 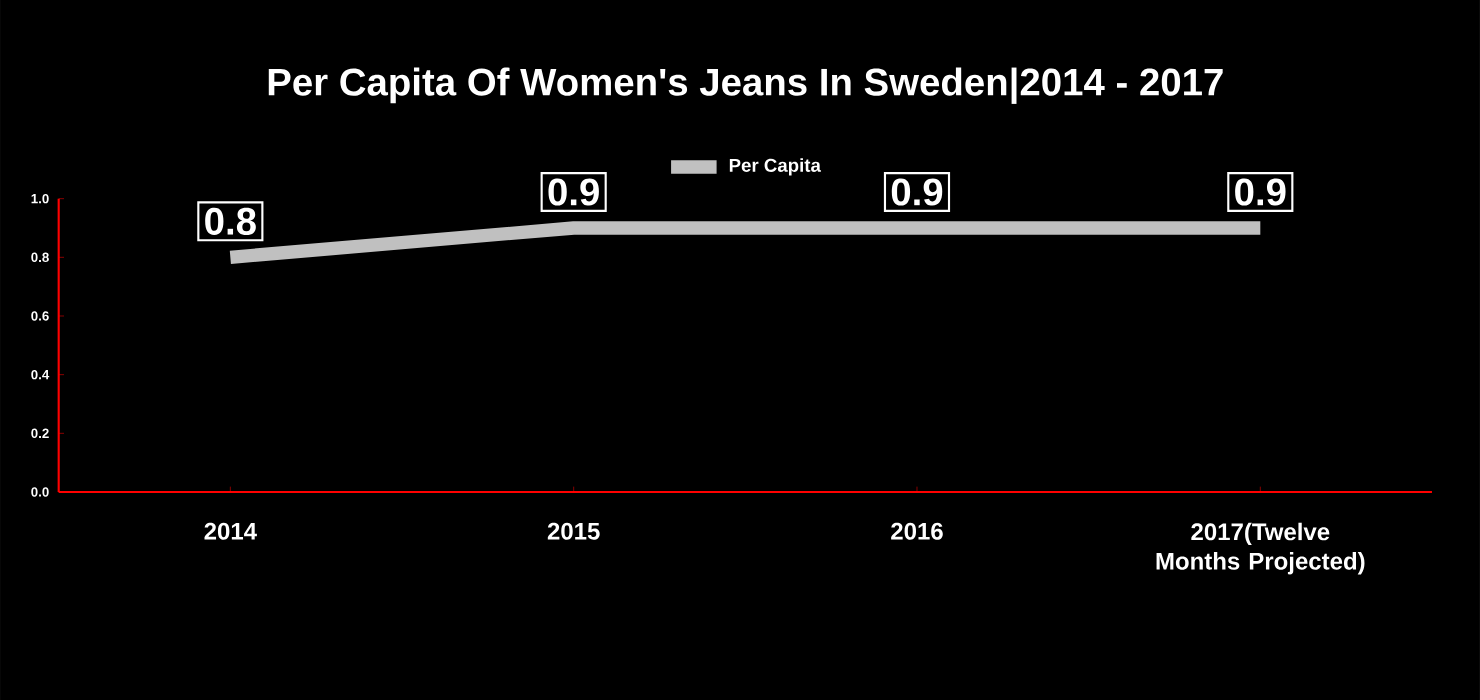 I want to click on x-tick-label: 2017(Twelve Months Projected), so click(x=1260, y=548).